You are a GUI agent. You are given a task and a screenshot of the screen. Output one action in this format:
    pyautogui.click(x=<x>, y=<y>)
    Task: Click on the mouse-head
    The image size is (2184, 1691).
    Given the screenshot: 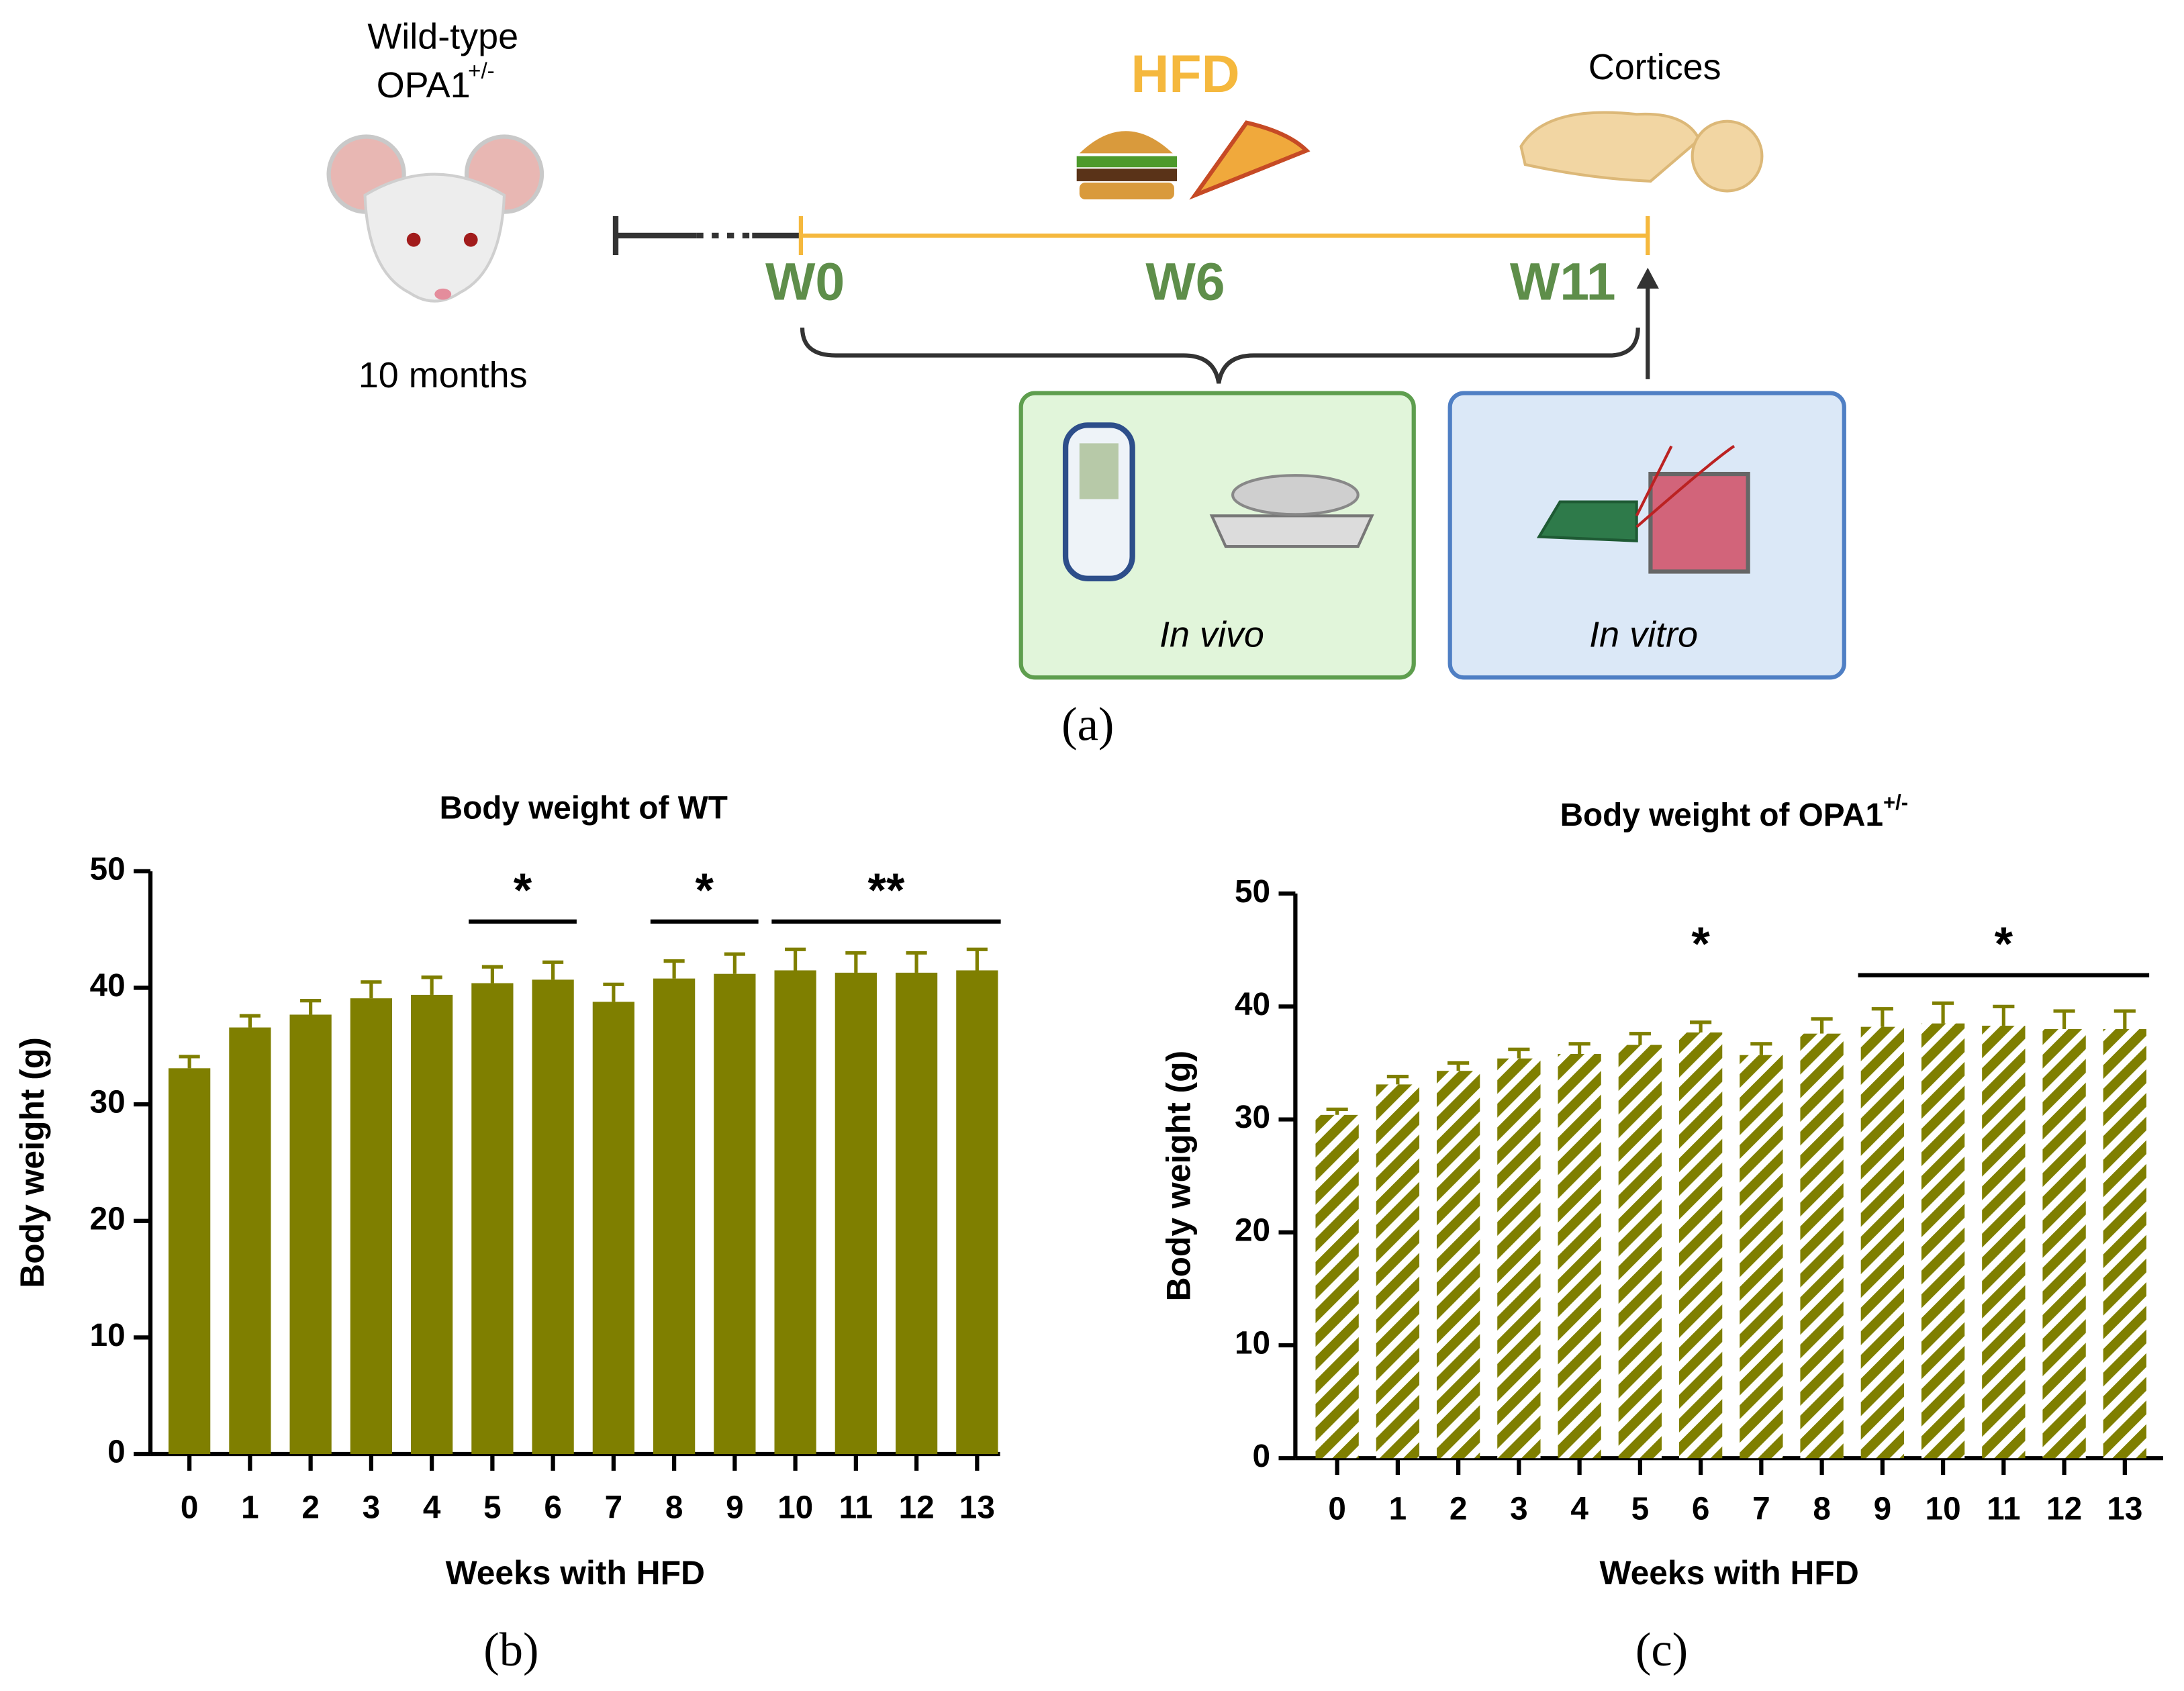 What is the action you would take?
    pyautogui.click(x=434, y=238)
    